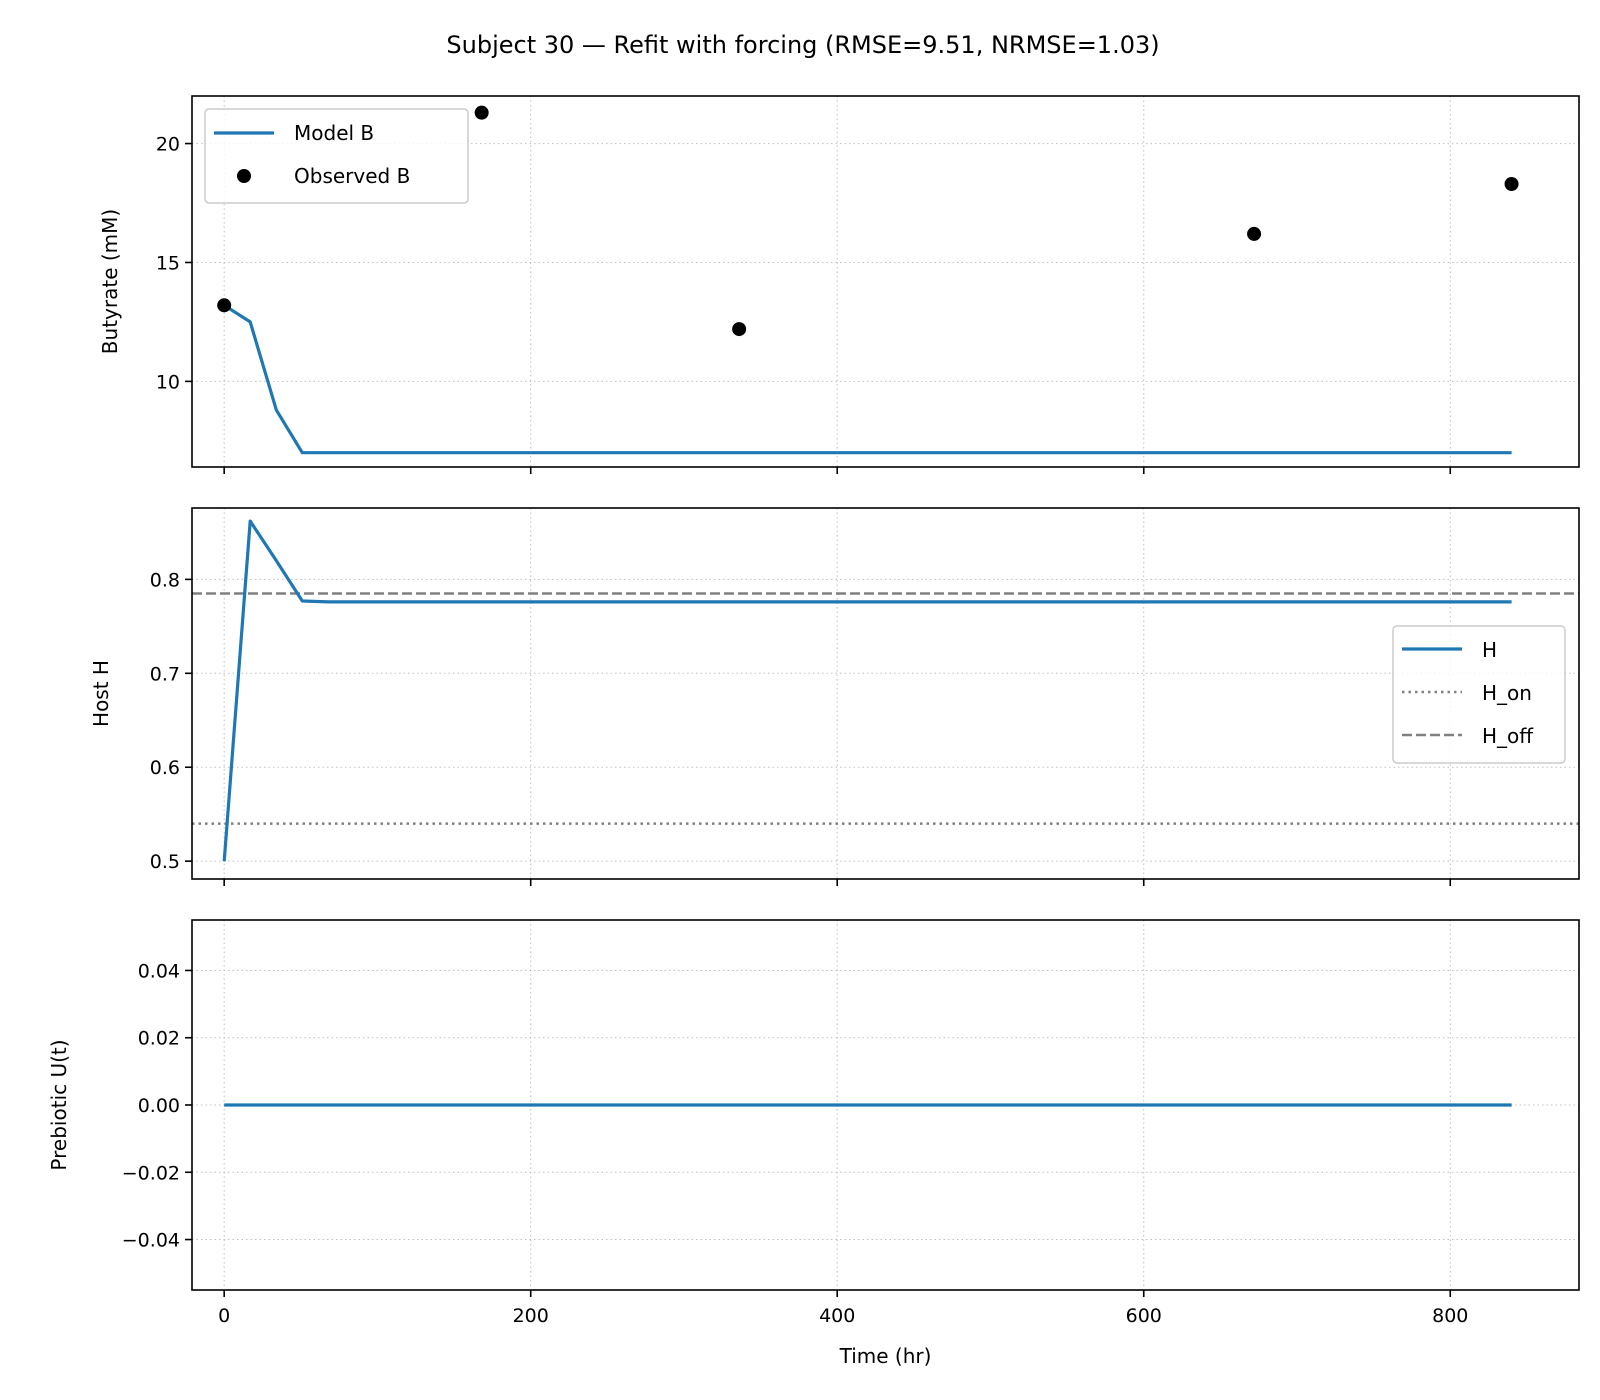  What do you see at coordinates (159, 971) in the screenshot?
I see `y-tick-label: 0.04` at bounding box center [159, 971].